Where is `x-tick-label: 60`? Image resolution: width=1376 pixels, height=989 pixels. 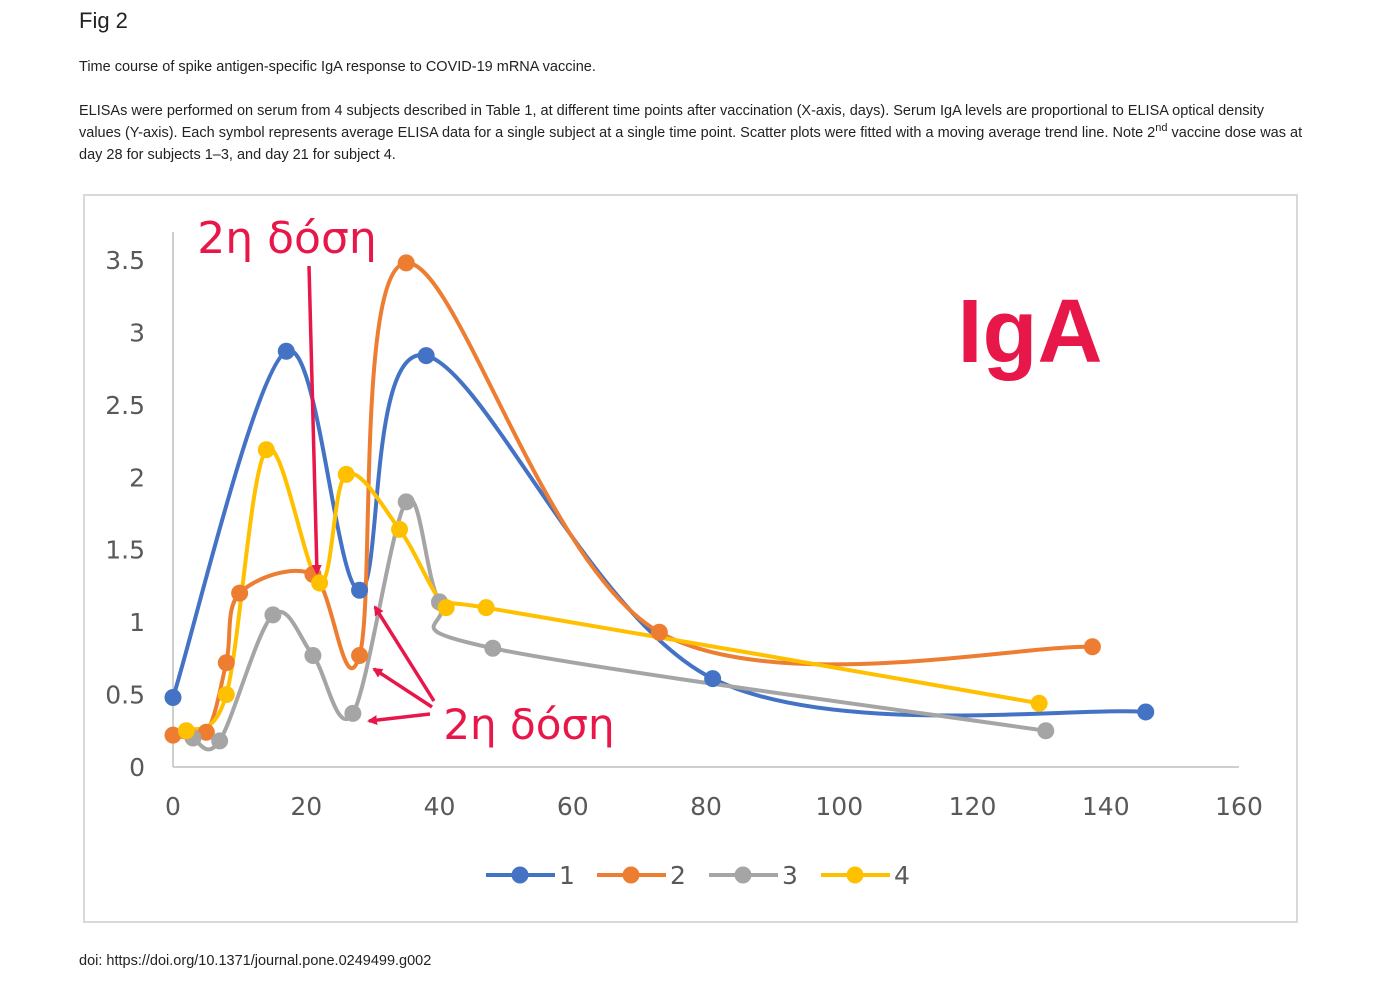
x-tick-label: 60 is located at coordinates (573, 806).